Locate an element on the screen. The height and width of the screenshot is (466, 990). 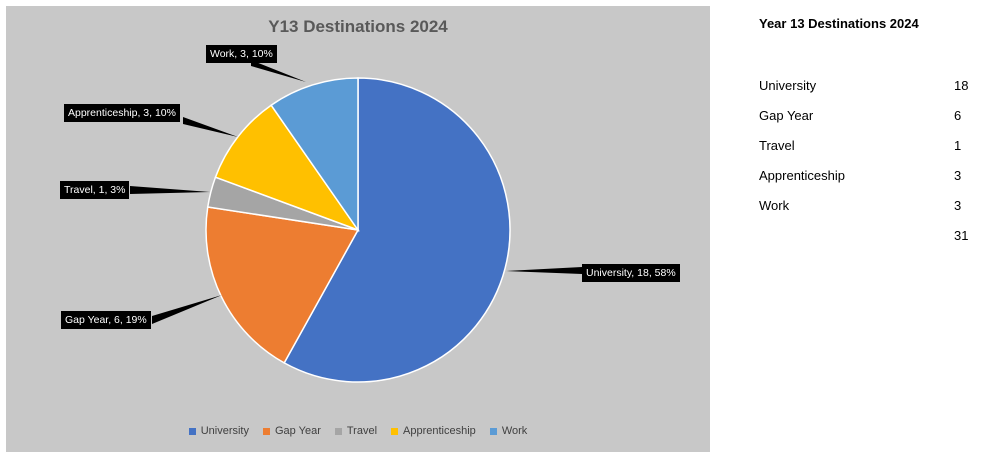
legend-item-apprenticeship: Apprenticeship is located at coordinates (433, 431).